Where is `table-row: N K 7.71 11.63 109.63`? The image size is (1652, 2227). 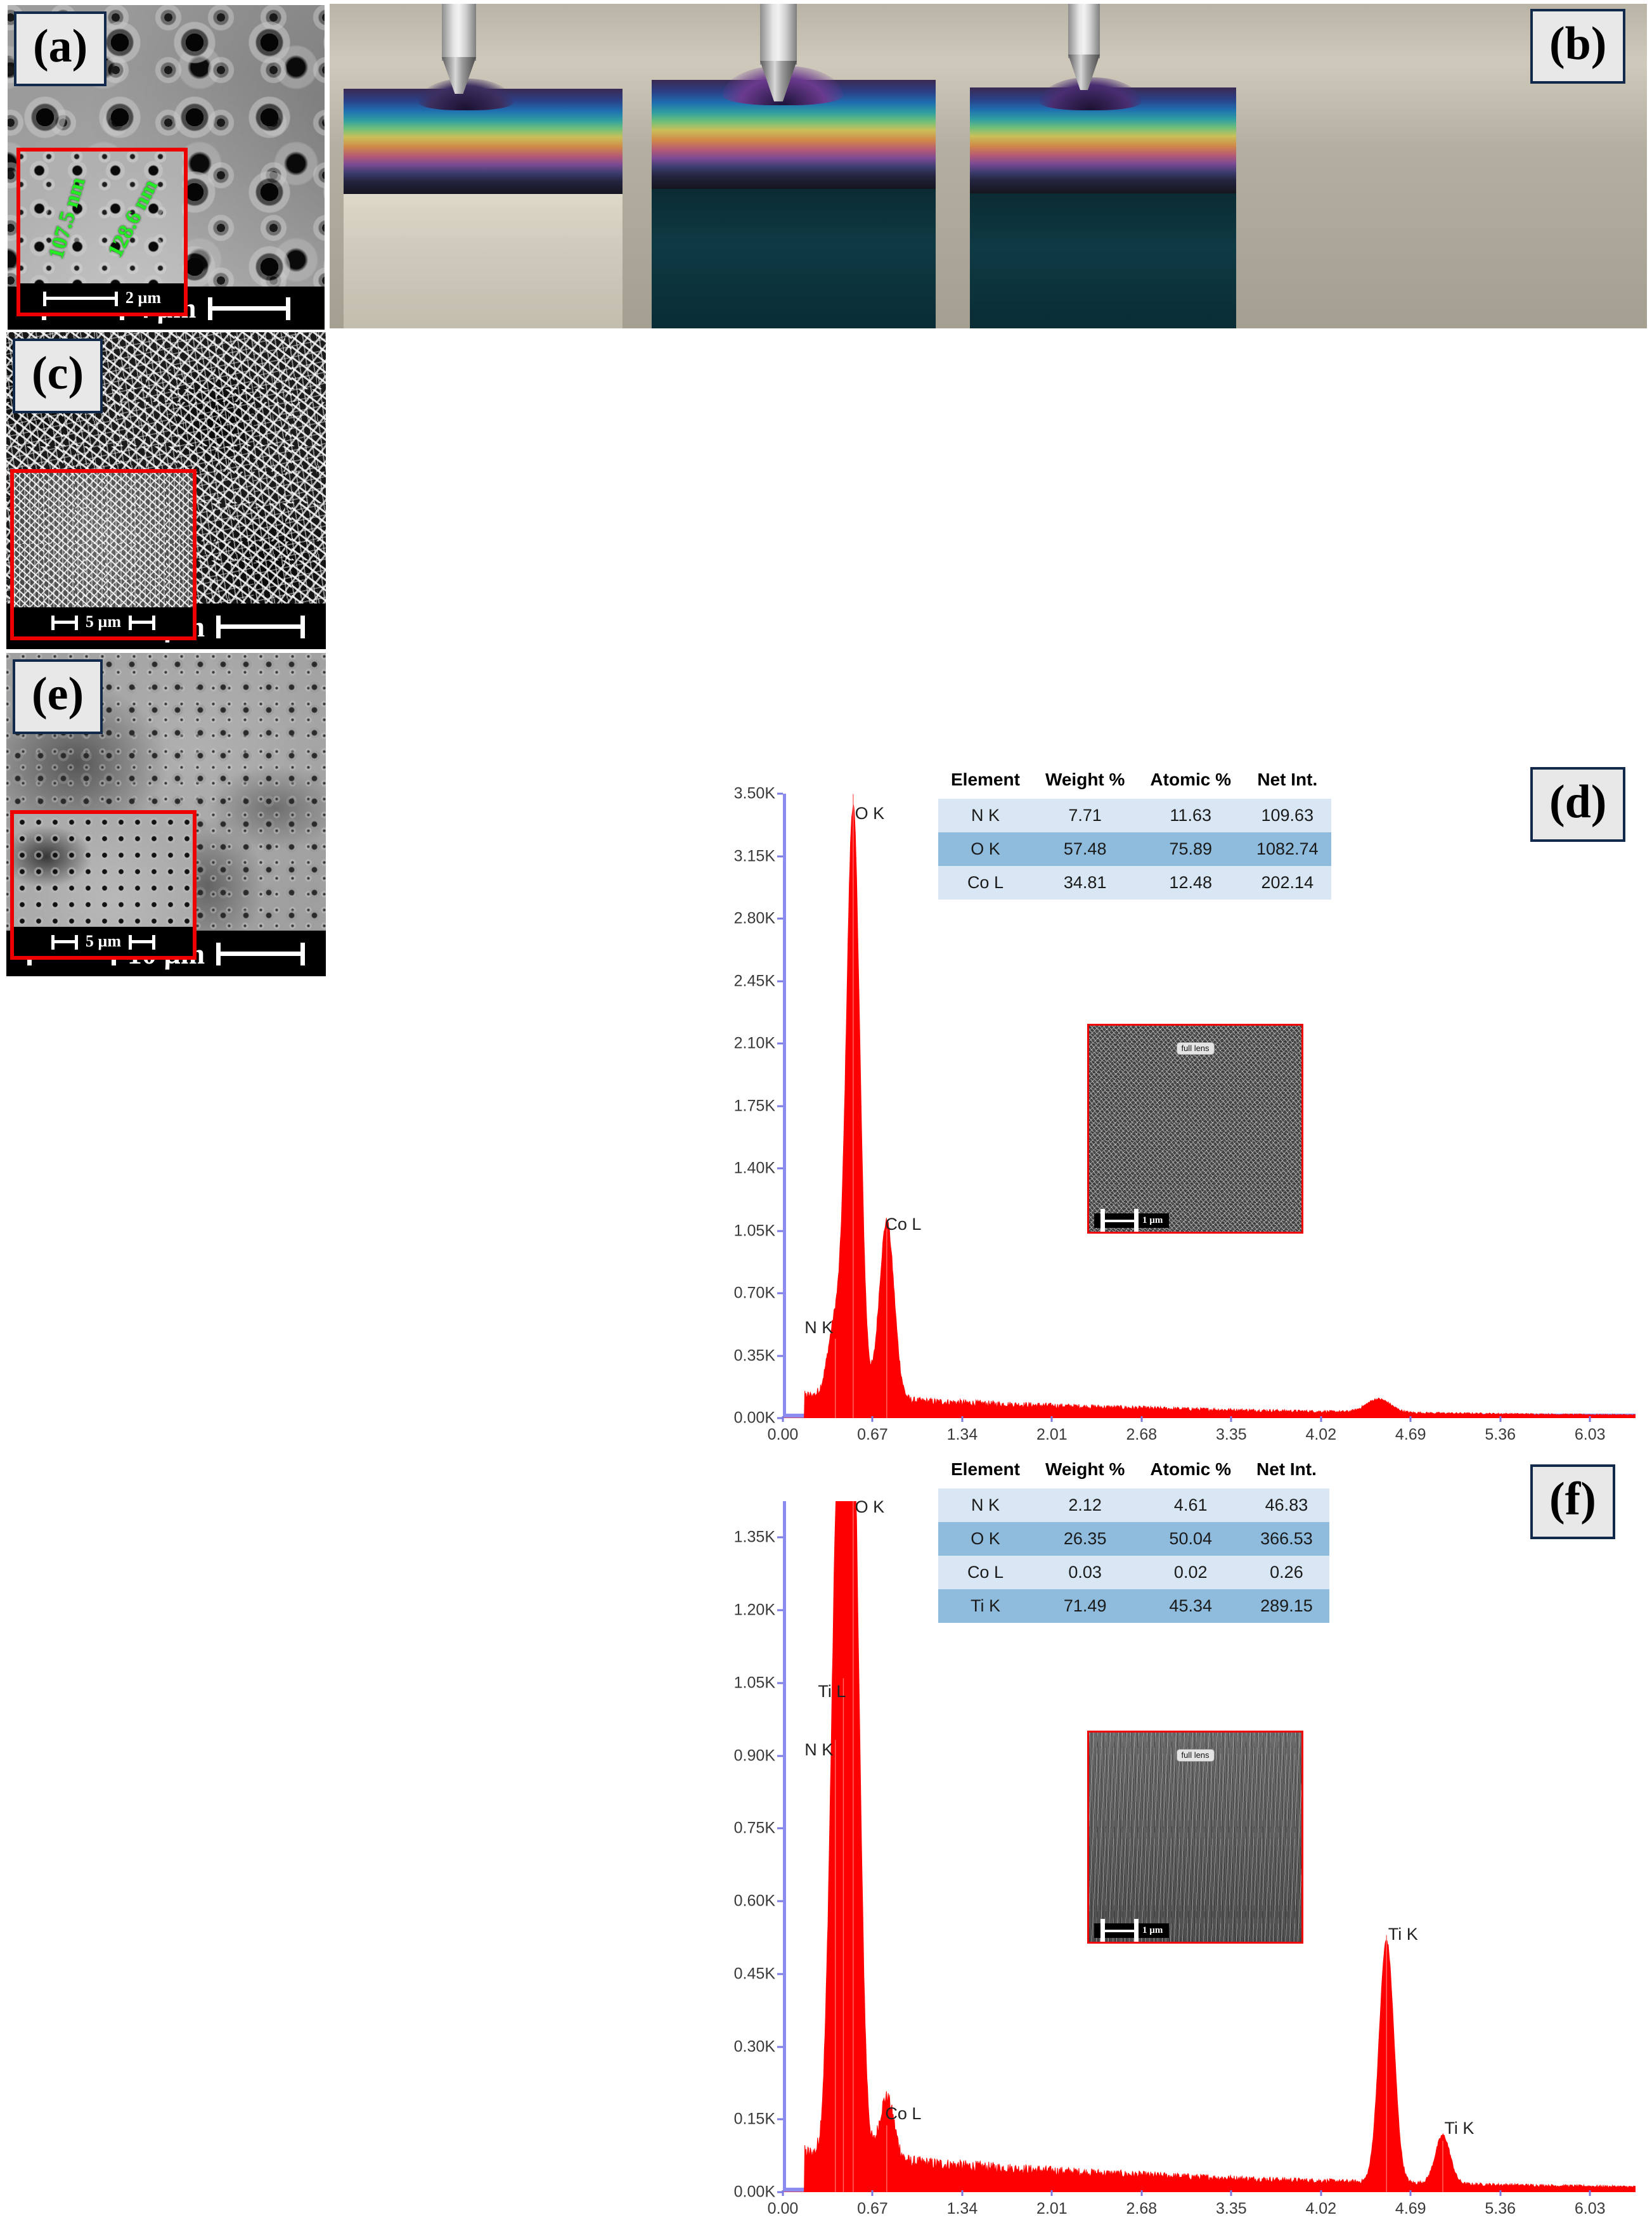 table-row: N K 7.71 11.63 109.63 is located at coordinates (1134, 815).